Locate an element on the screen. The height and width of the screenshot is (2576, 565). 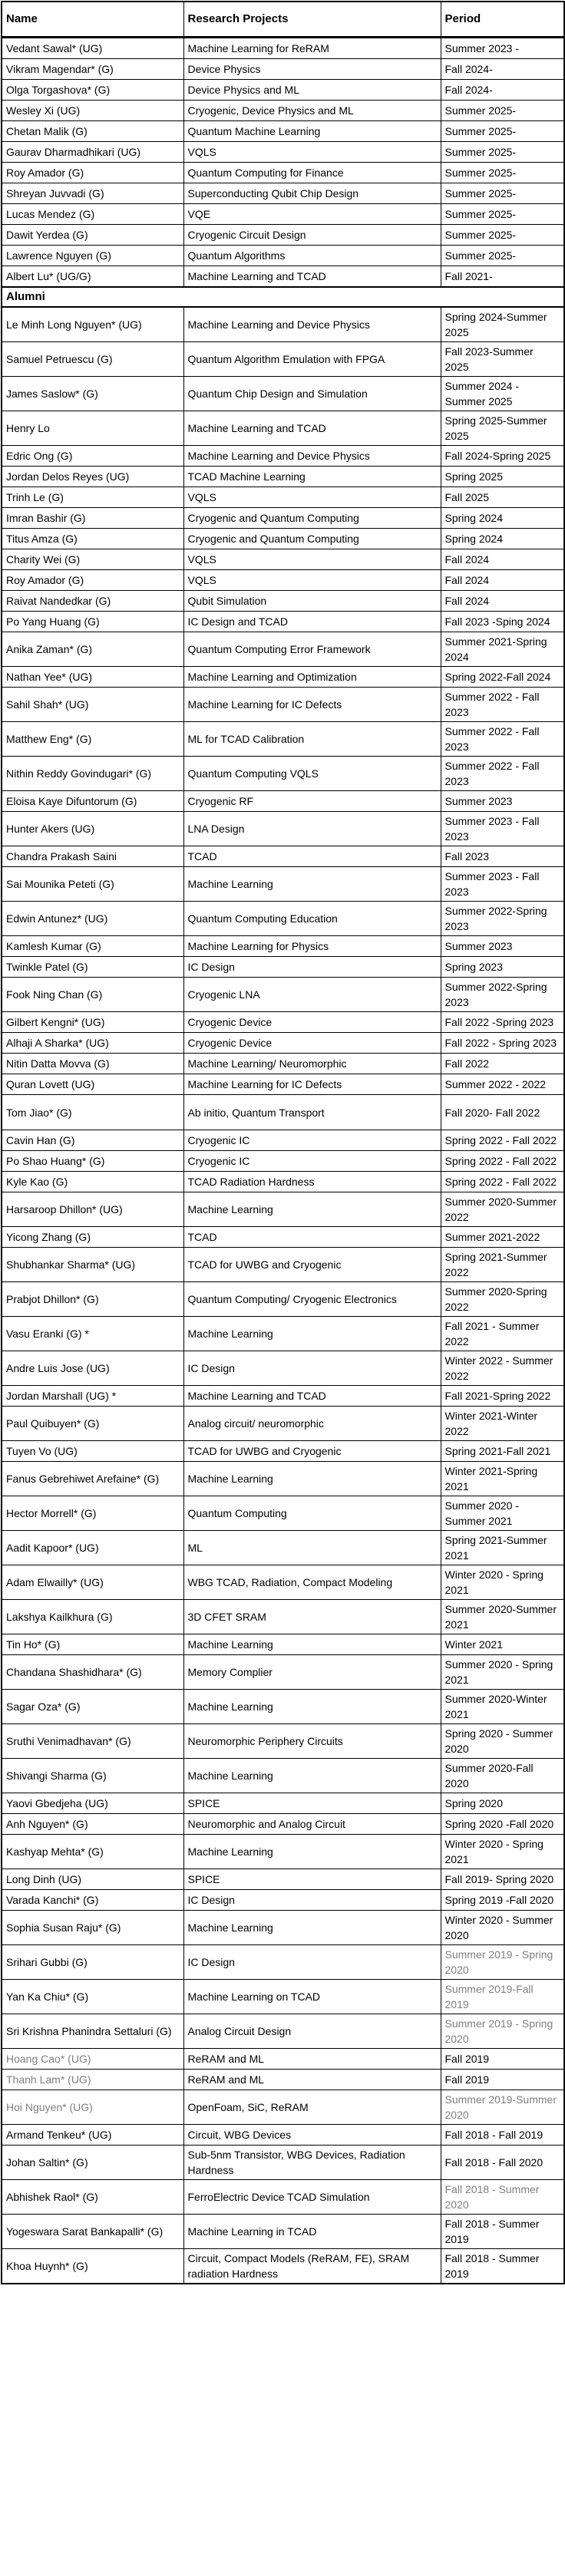
project-cell: Machine Learning and Optimization is located at coordinates (312, 677).